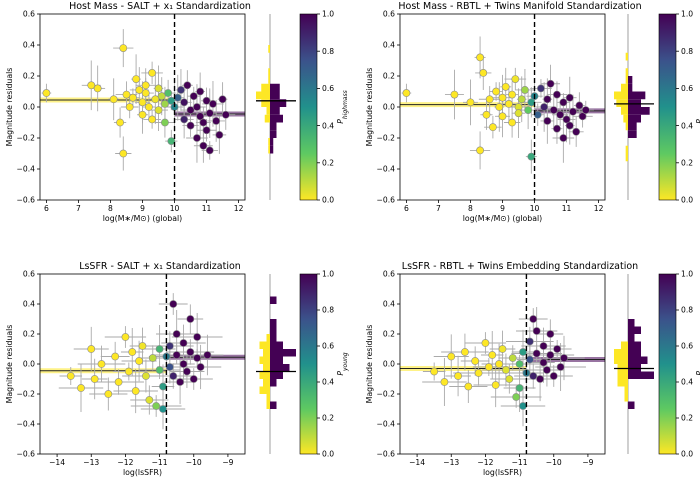 The height and width of the screenshot is (479, 700). Describe the element at coordinates (687, 382) in the screenshot. I see `colorbar-tick-label: 0.4` at that location.